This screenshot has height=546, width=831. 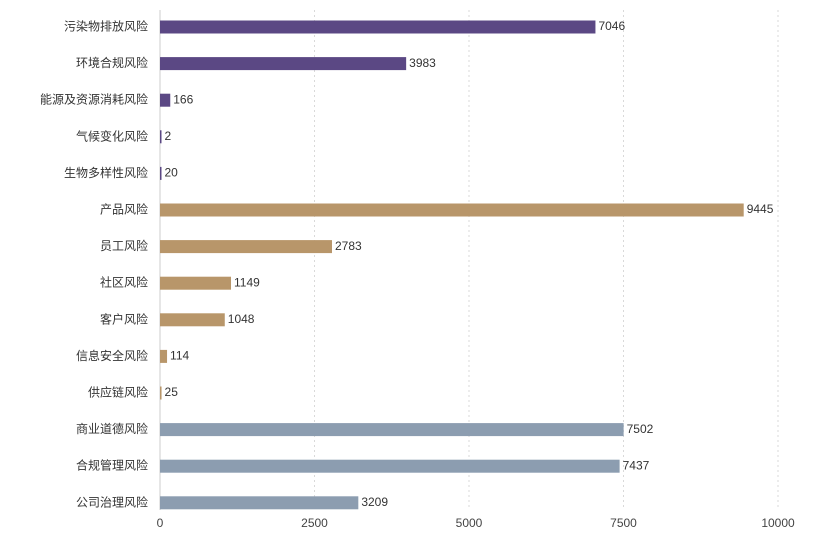 I want to click on value-label: 7437, so click(x=636, y=465).